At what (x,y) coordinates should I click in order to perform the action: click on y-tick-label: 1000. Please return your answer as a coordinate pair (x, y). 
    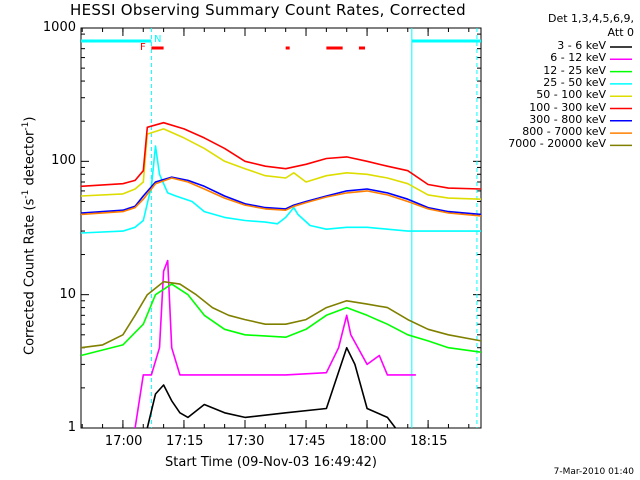
    Looking at the image, I should click on (59, 27).